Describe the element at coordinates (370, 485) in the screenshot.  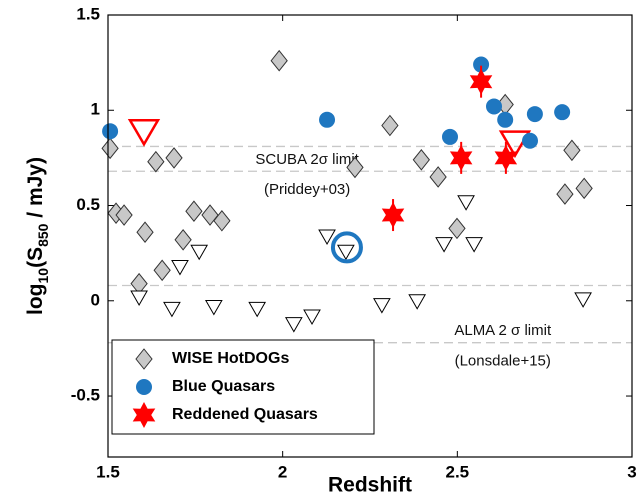
I see `x-axis-label: Redshift` at that location.